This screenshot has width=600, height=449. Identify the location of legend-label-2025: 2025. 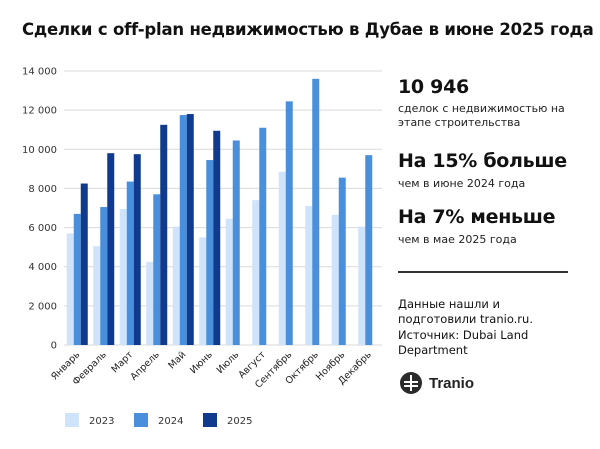
(239, 421).